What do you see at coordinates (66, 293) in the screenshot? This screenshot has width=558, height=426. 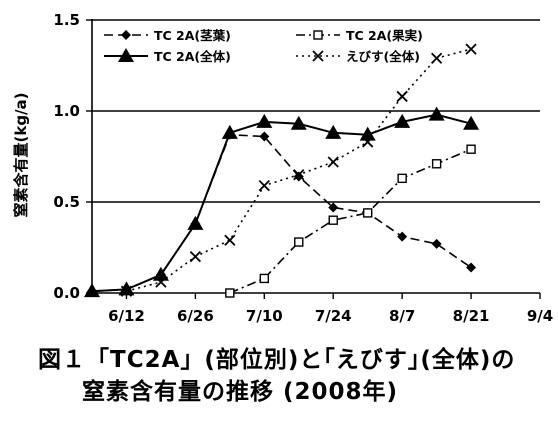 I see `y-tick-label-0: 0.0` at bounding box center [66, 293].